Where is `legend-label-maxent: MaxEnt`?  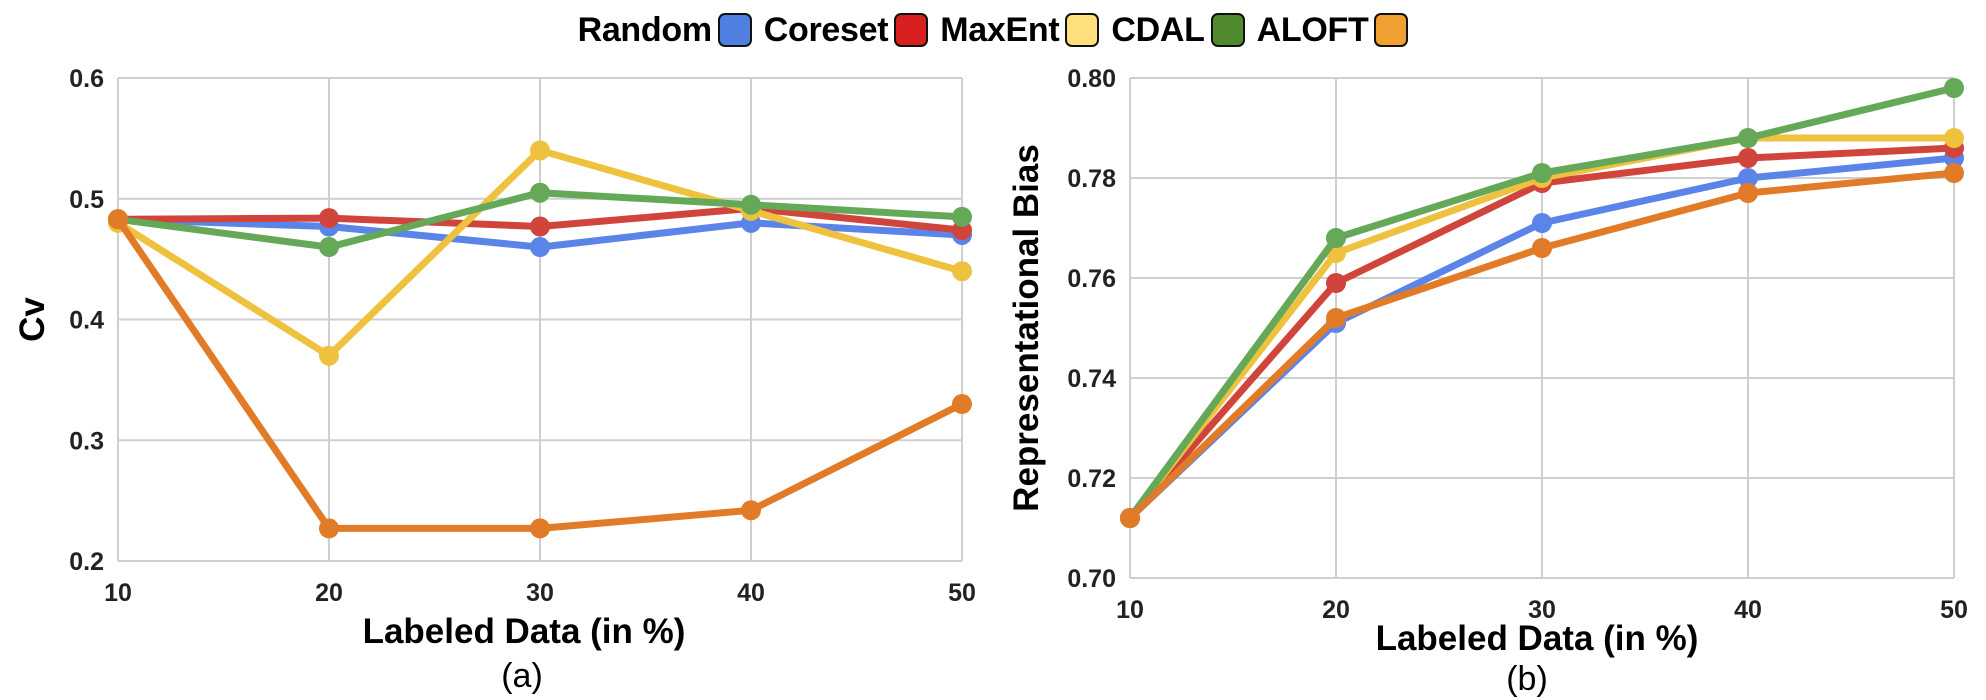
legend-label-maxent: MaxEnt is located at coordinates (1000, 29).